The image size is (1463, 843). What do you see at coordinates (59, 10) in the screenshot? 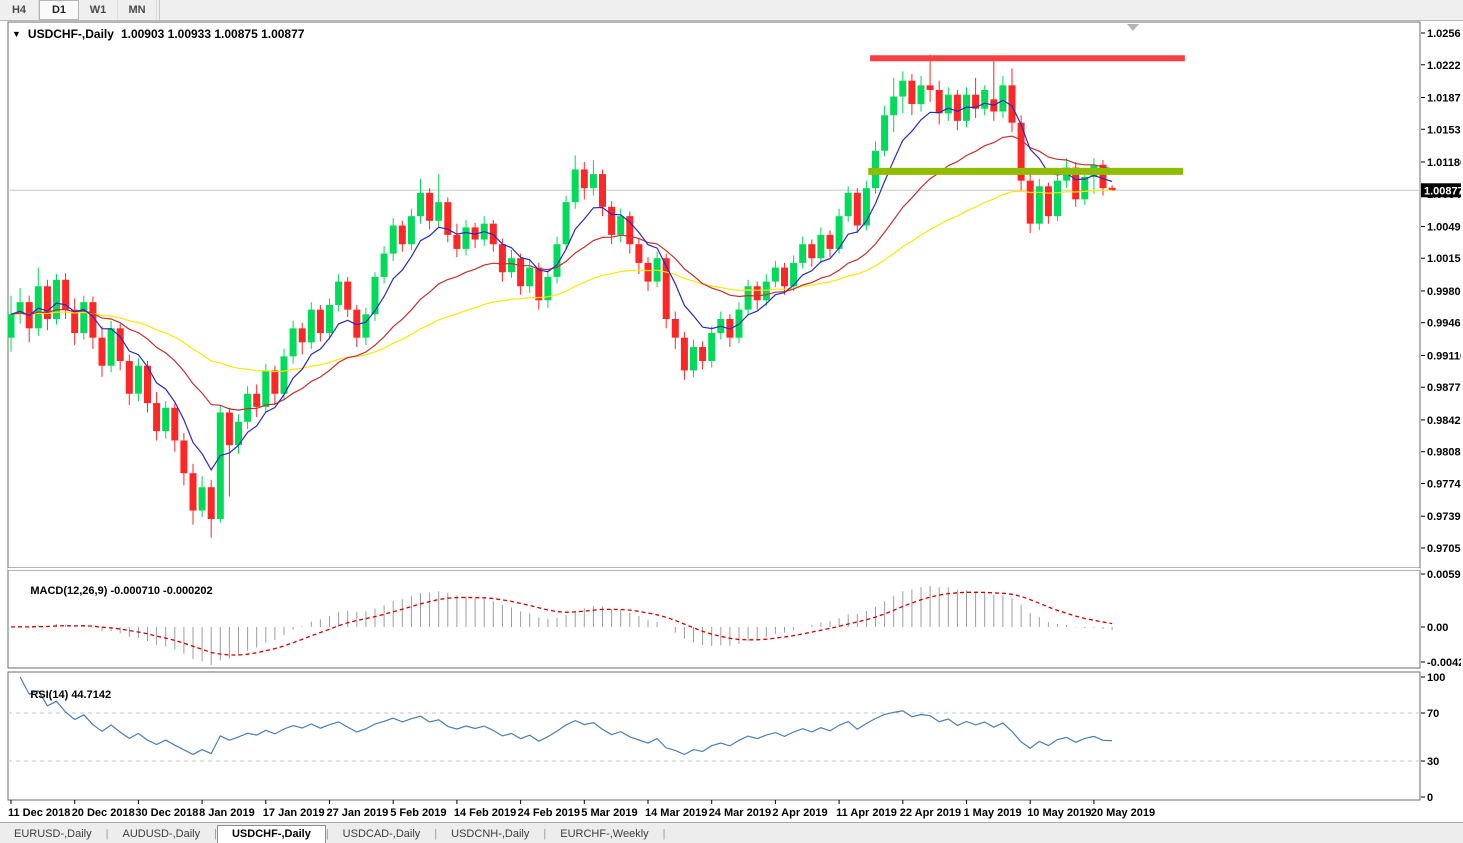
I see `timeframe-button-d1: D1` at bounding box center [59, 10].